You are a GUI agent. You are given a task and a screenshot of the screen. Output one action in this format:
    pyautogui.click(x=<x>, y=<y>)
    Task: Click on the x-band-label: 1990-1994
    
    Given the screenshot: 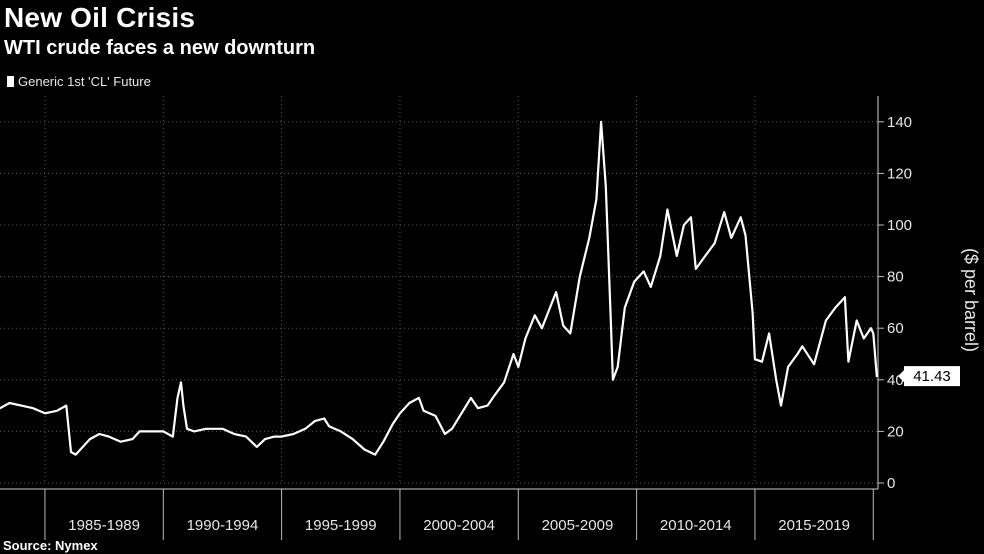 What is the action you would take?
    pyautogui.click(x=223, y=525)
    